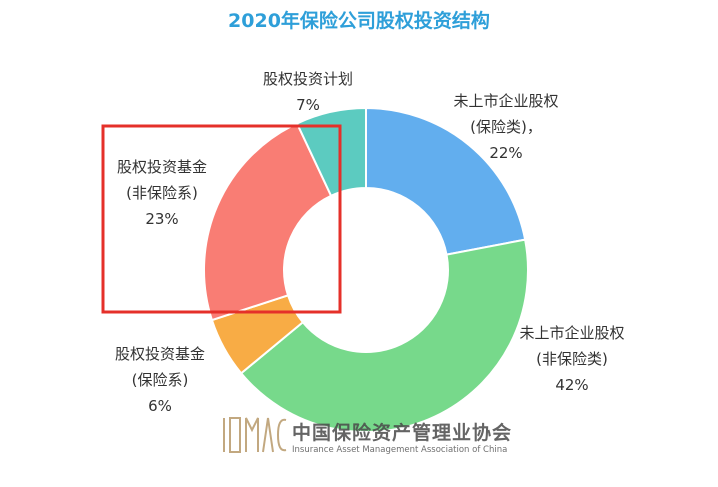 This screenshot has height=487, width=718. Describe the element at coordinates (402, 432) in the screenshot. I see `org-name-cn: 中国保险资产管理业协会` at that location.